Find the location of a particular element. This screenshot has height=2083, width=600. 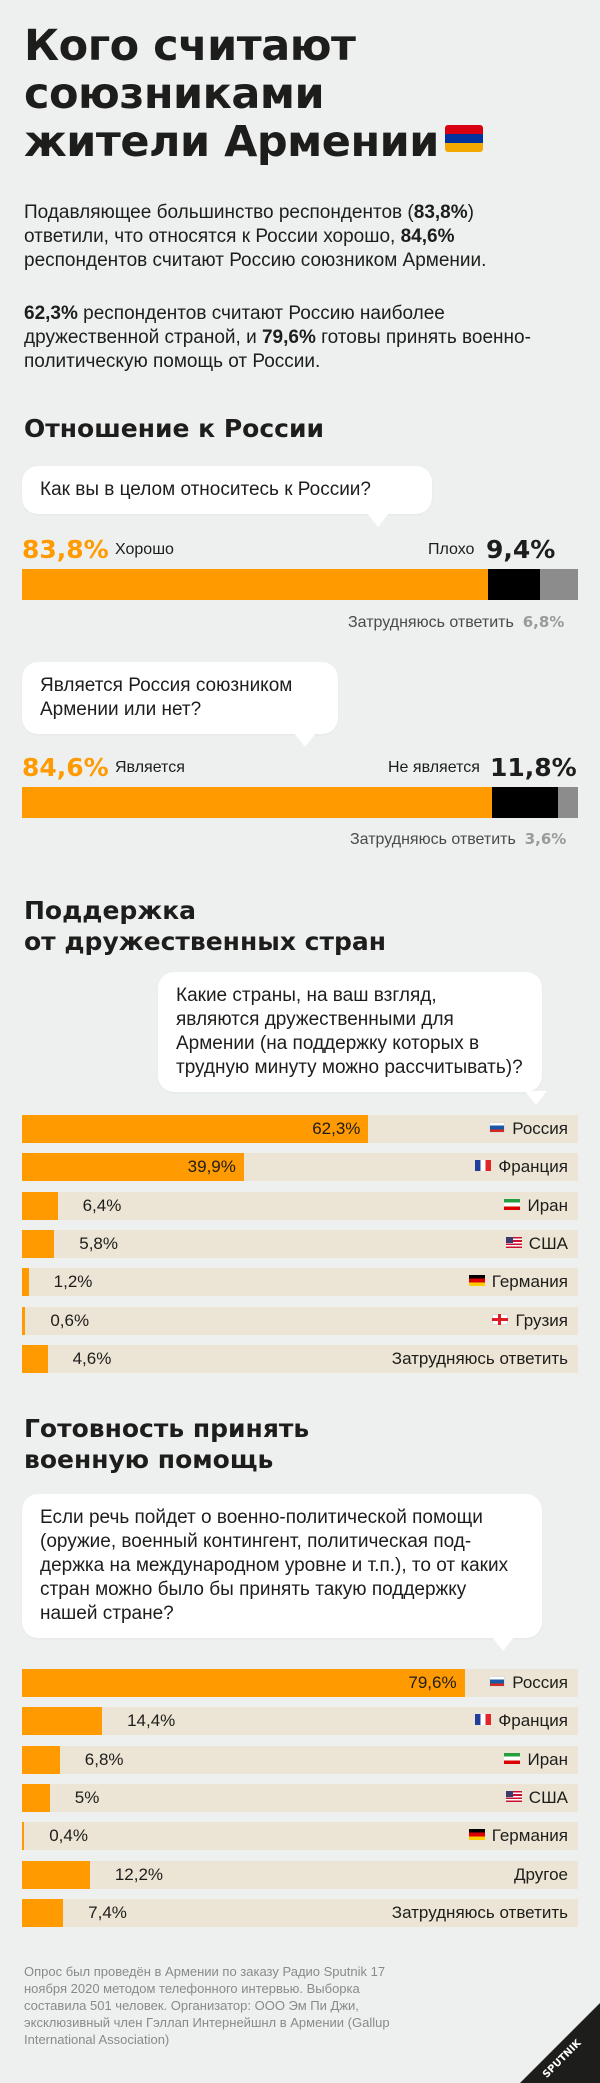

flag-us-icon is located at coordinates (513, 1242).